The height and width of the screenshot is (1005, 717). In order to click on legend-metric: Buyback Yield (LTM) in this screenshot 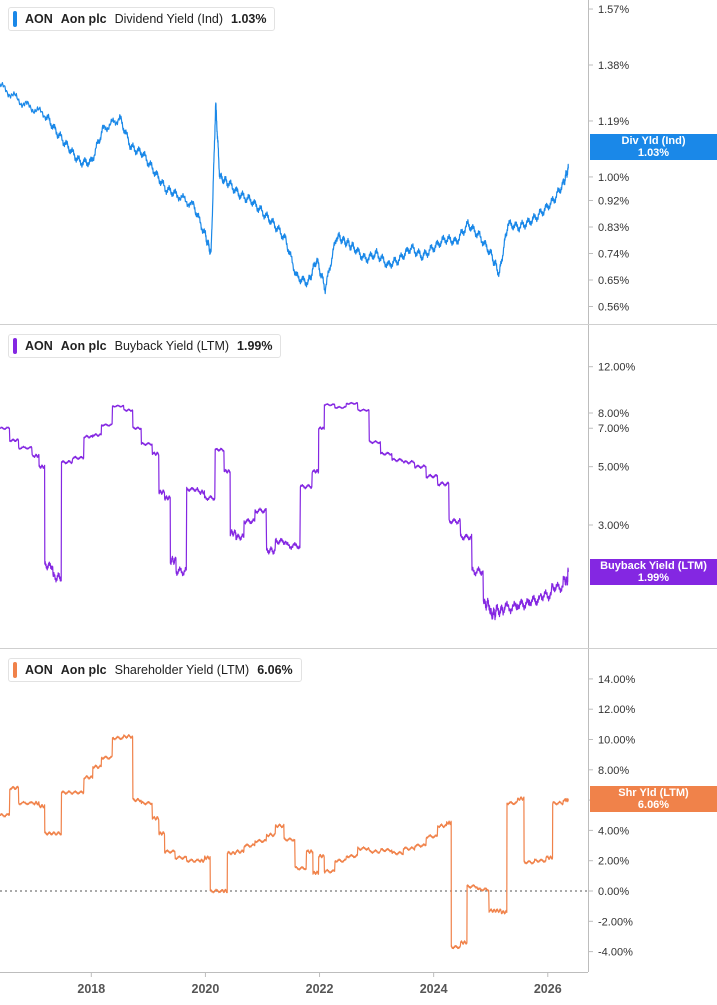, I will do `click(172, 346)`.